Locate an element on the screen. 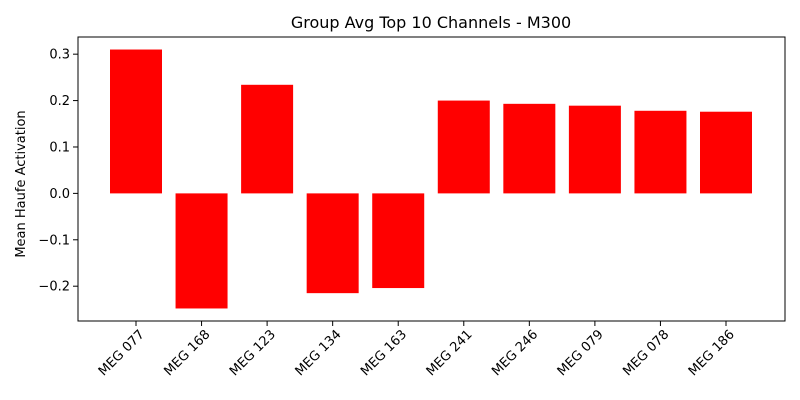  x-tick-label: MEG 134 is located at coordinates (319, 353).